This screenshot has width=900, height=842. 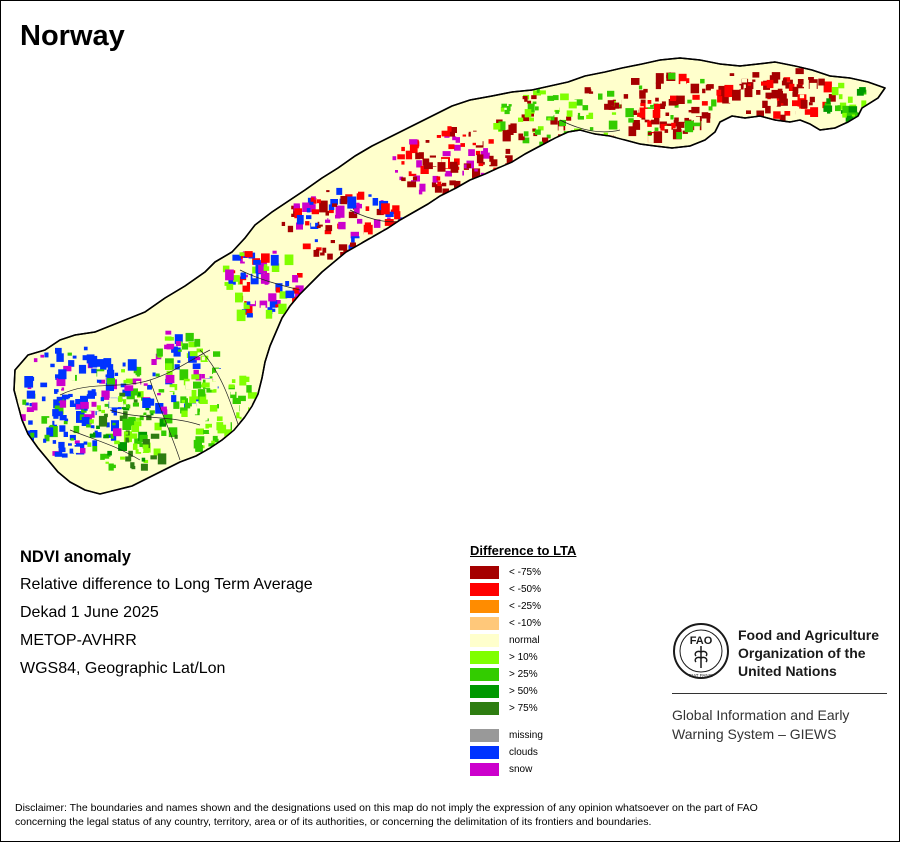 What do you see at coordinates (89, 612) in the screenshot?
I see `map-period: Dekad 1 June 2025` at bounding box center [89, 612].